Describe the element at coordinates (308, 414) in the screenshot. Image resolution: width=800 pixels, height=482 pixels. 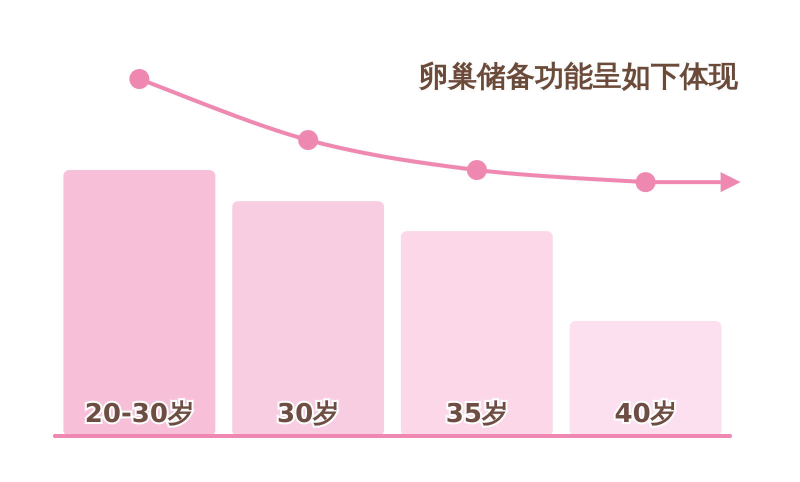
I see `x-tick-label: 30岁` at that location.